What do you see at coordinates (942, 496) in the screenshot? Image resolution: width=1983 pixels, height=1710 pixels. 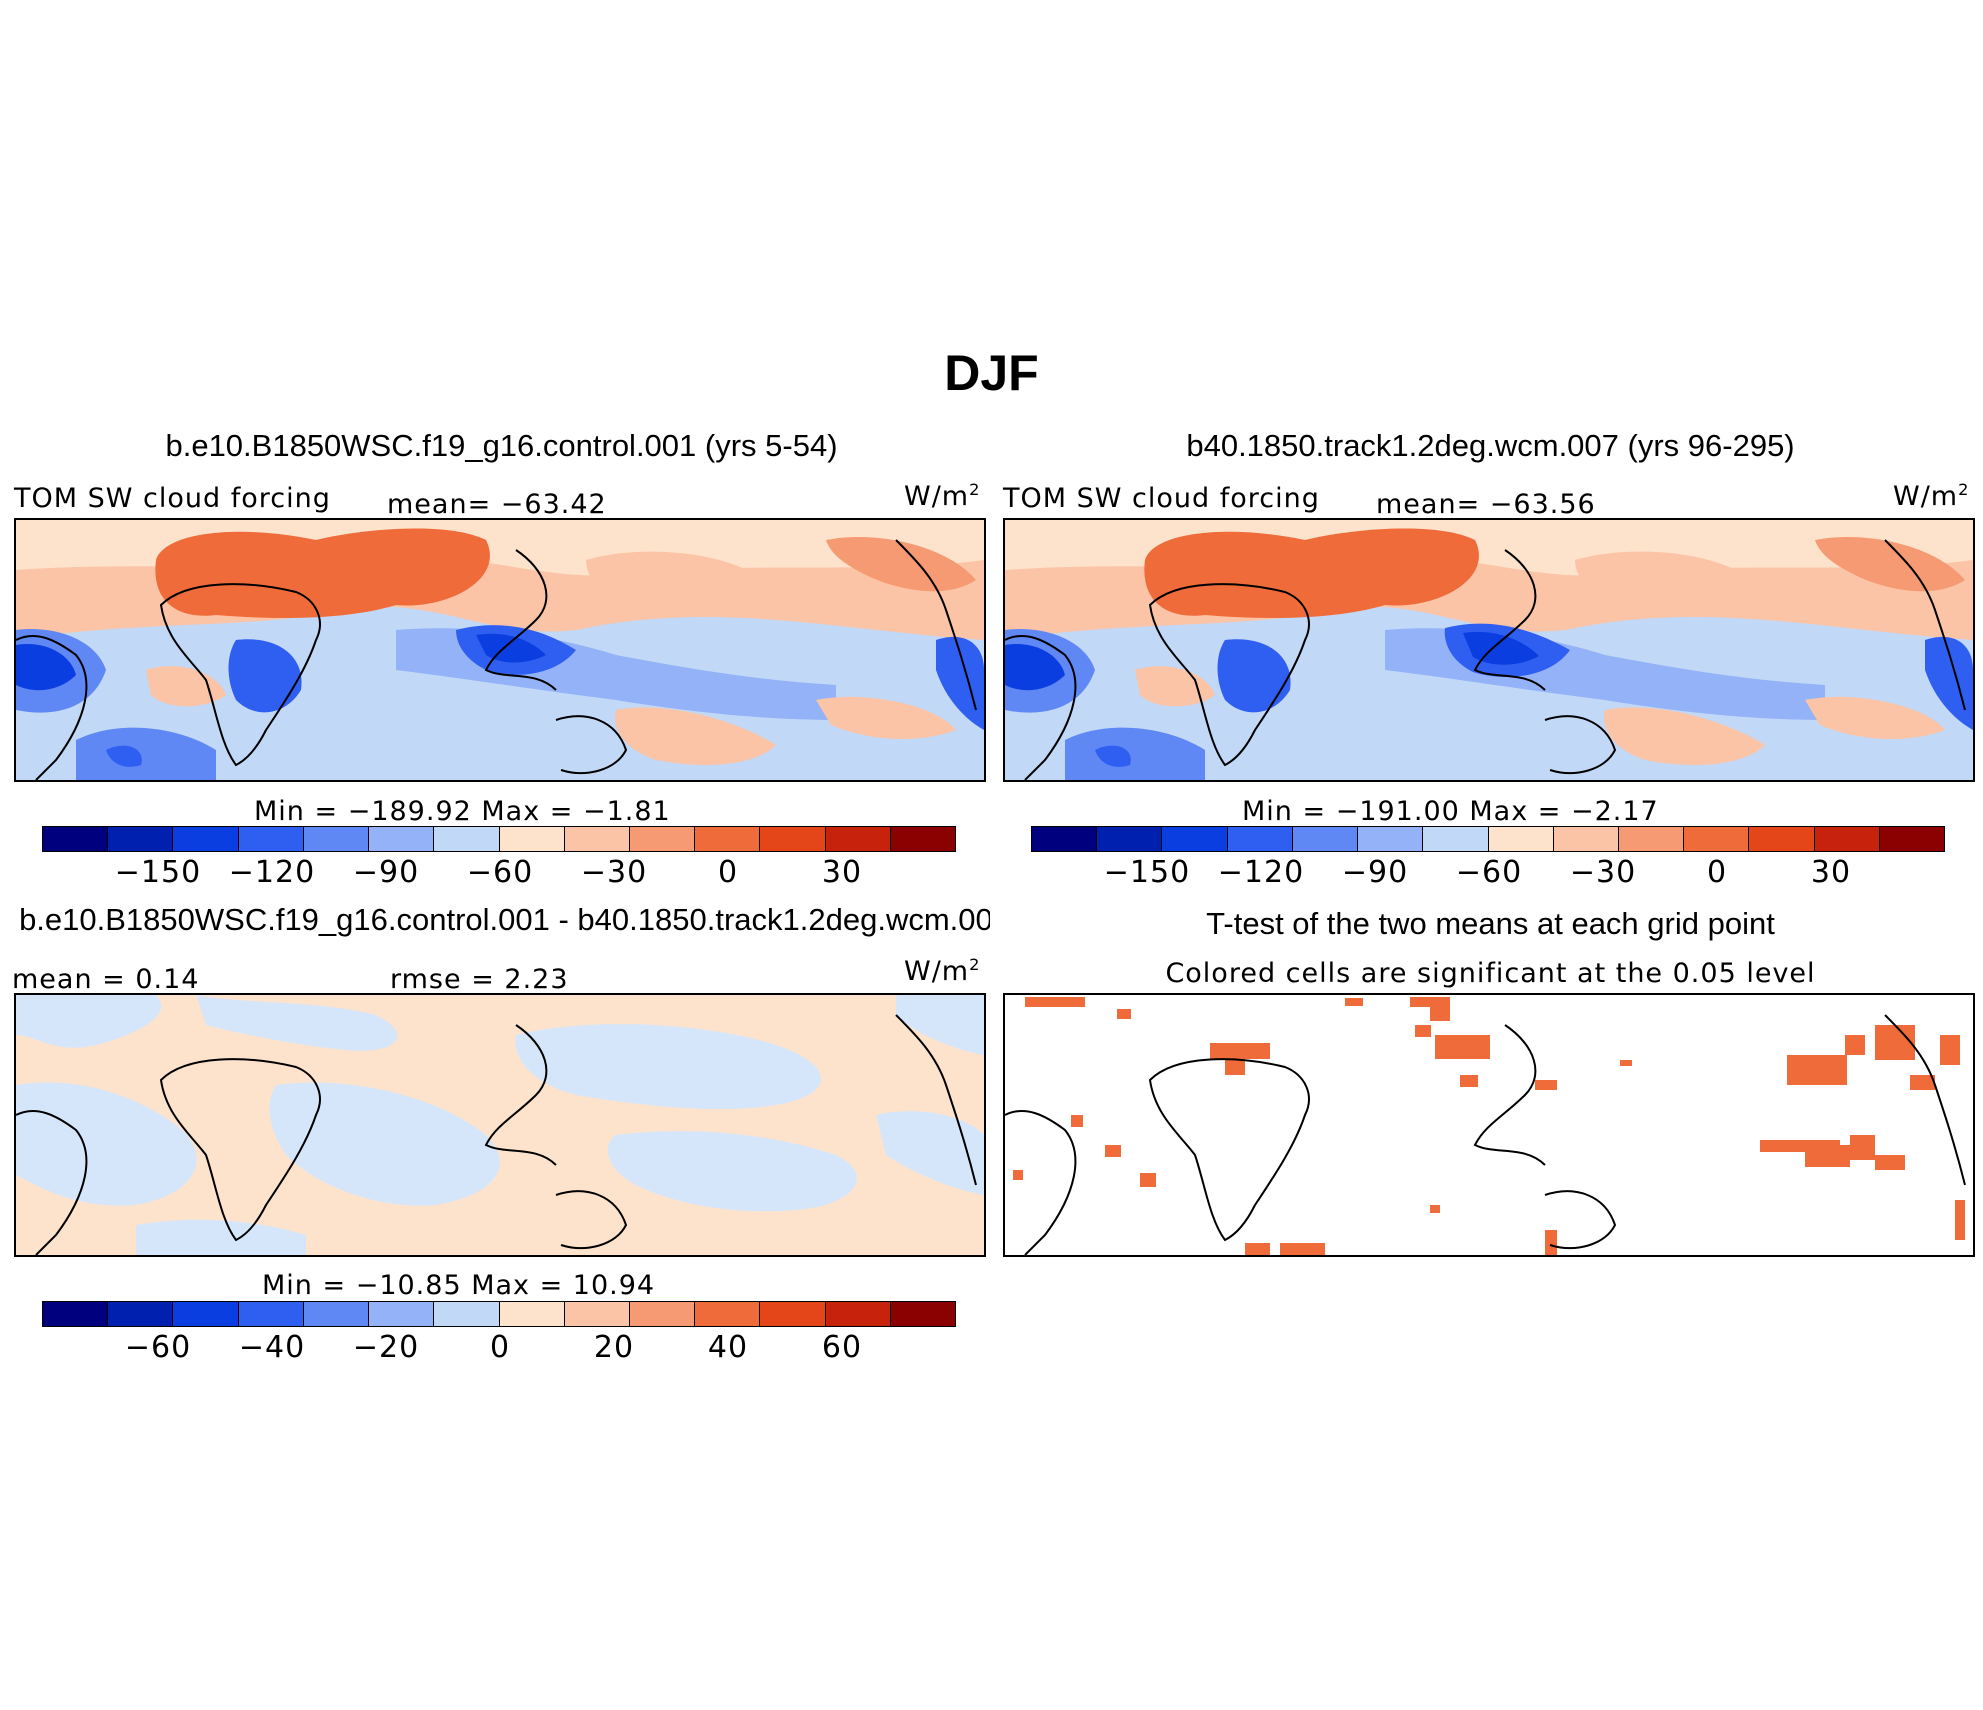 I see `panel1-units: W/m2` at bounding box center [942, 496].